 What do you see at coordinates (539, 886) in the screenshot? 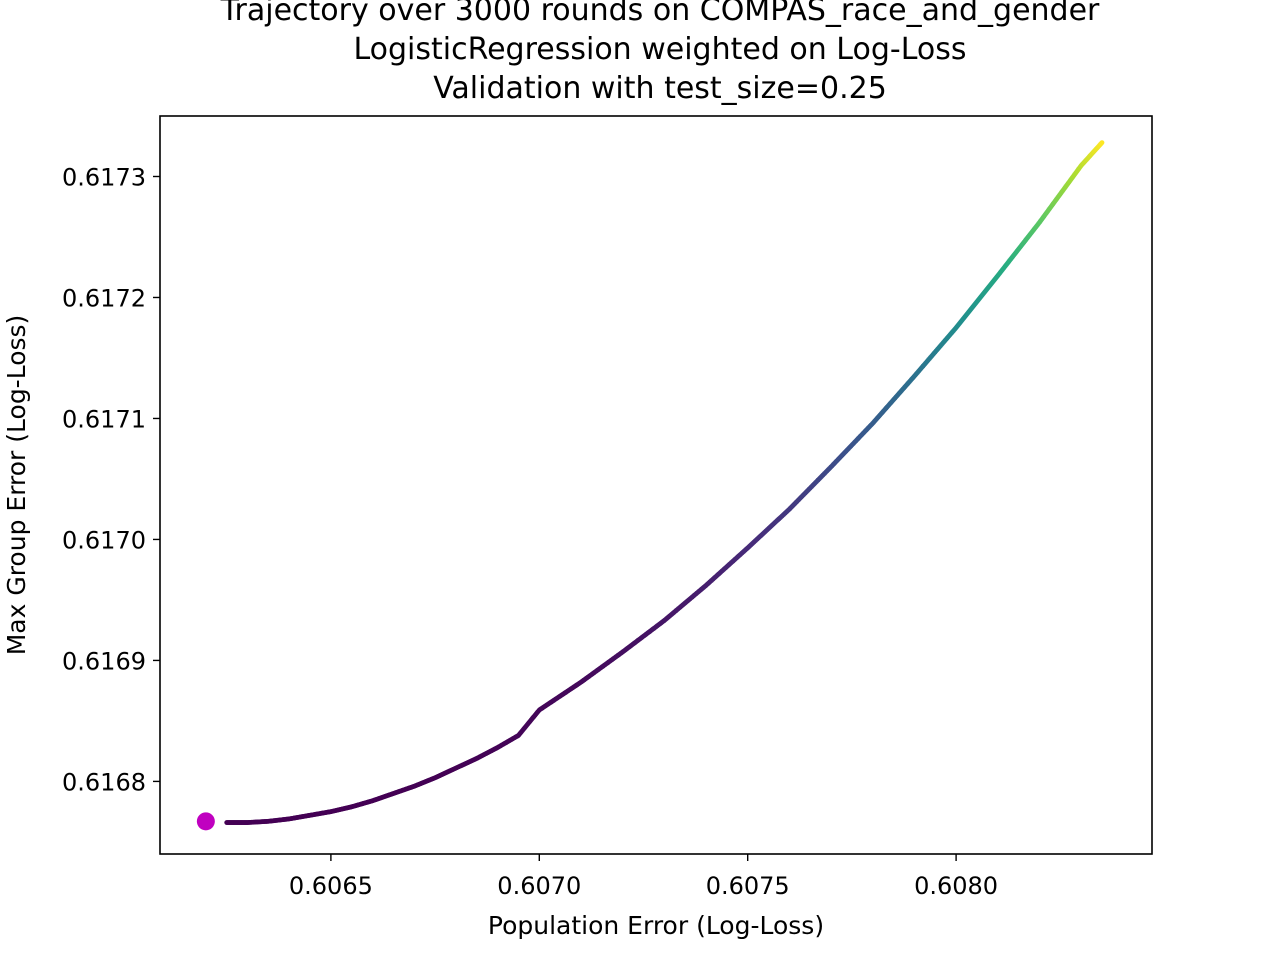
I see `x-tick-label: 0.6070` at bounding box center [539, 886].